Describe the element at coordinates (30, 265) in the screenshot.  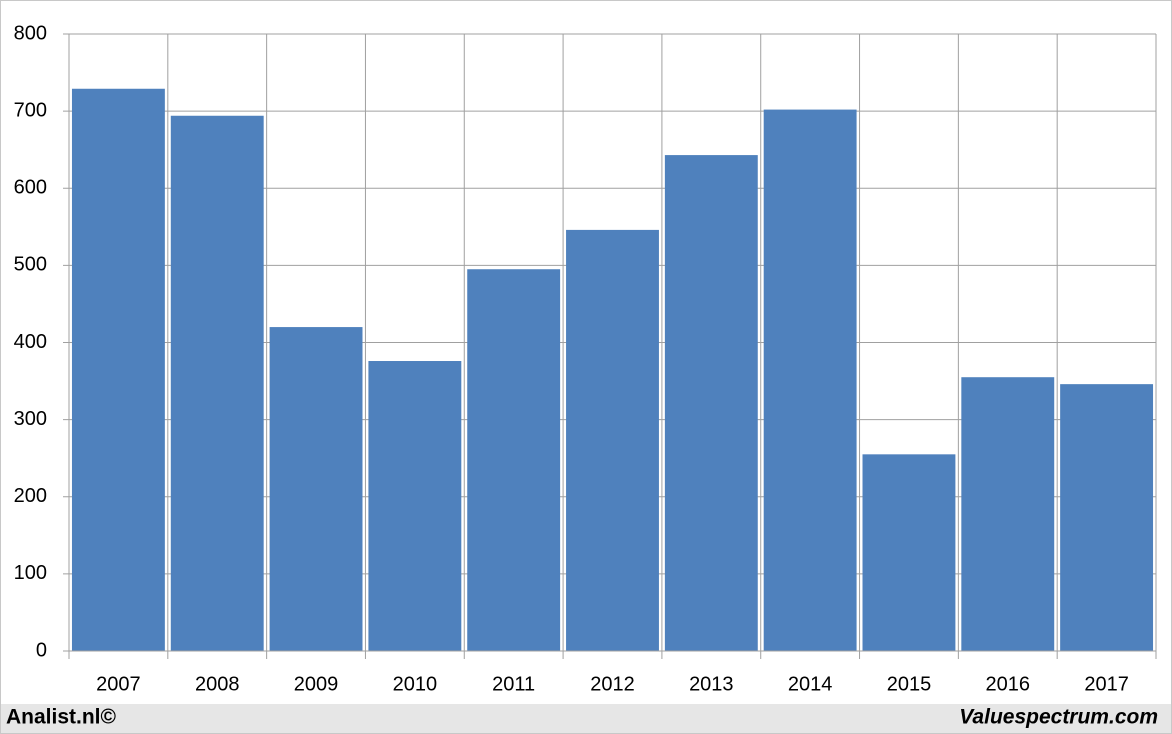
I see `y-tick-label: 500` at that location.